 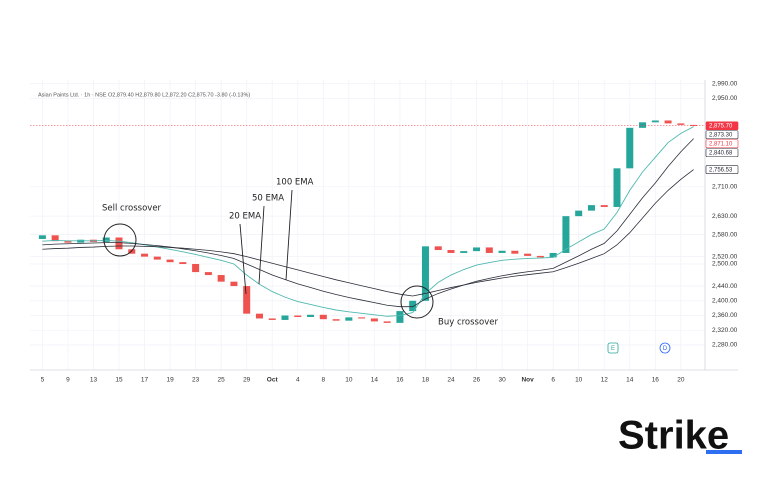 What do you see at coordinates (273, 380) in the screenshot?
I see `x-tick-label: Oct` at bounding box center [273, 380].